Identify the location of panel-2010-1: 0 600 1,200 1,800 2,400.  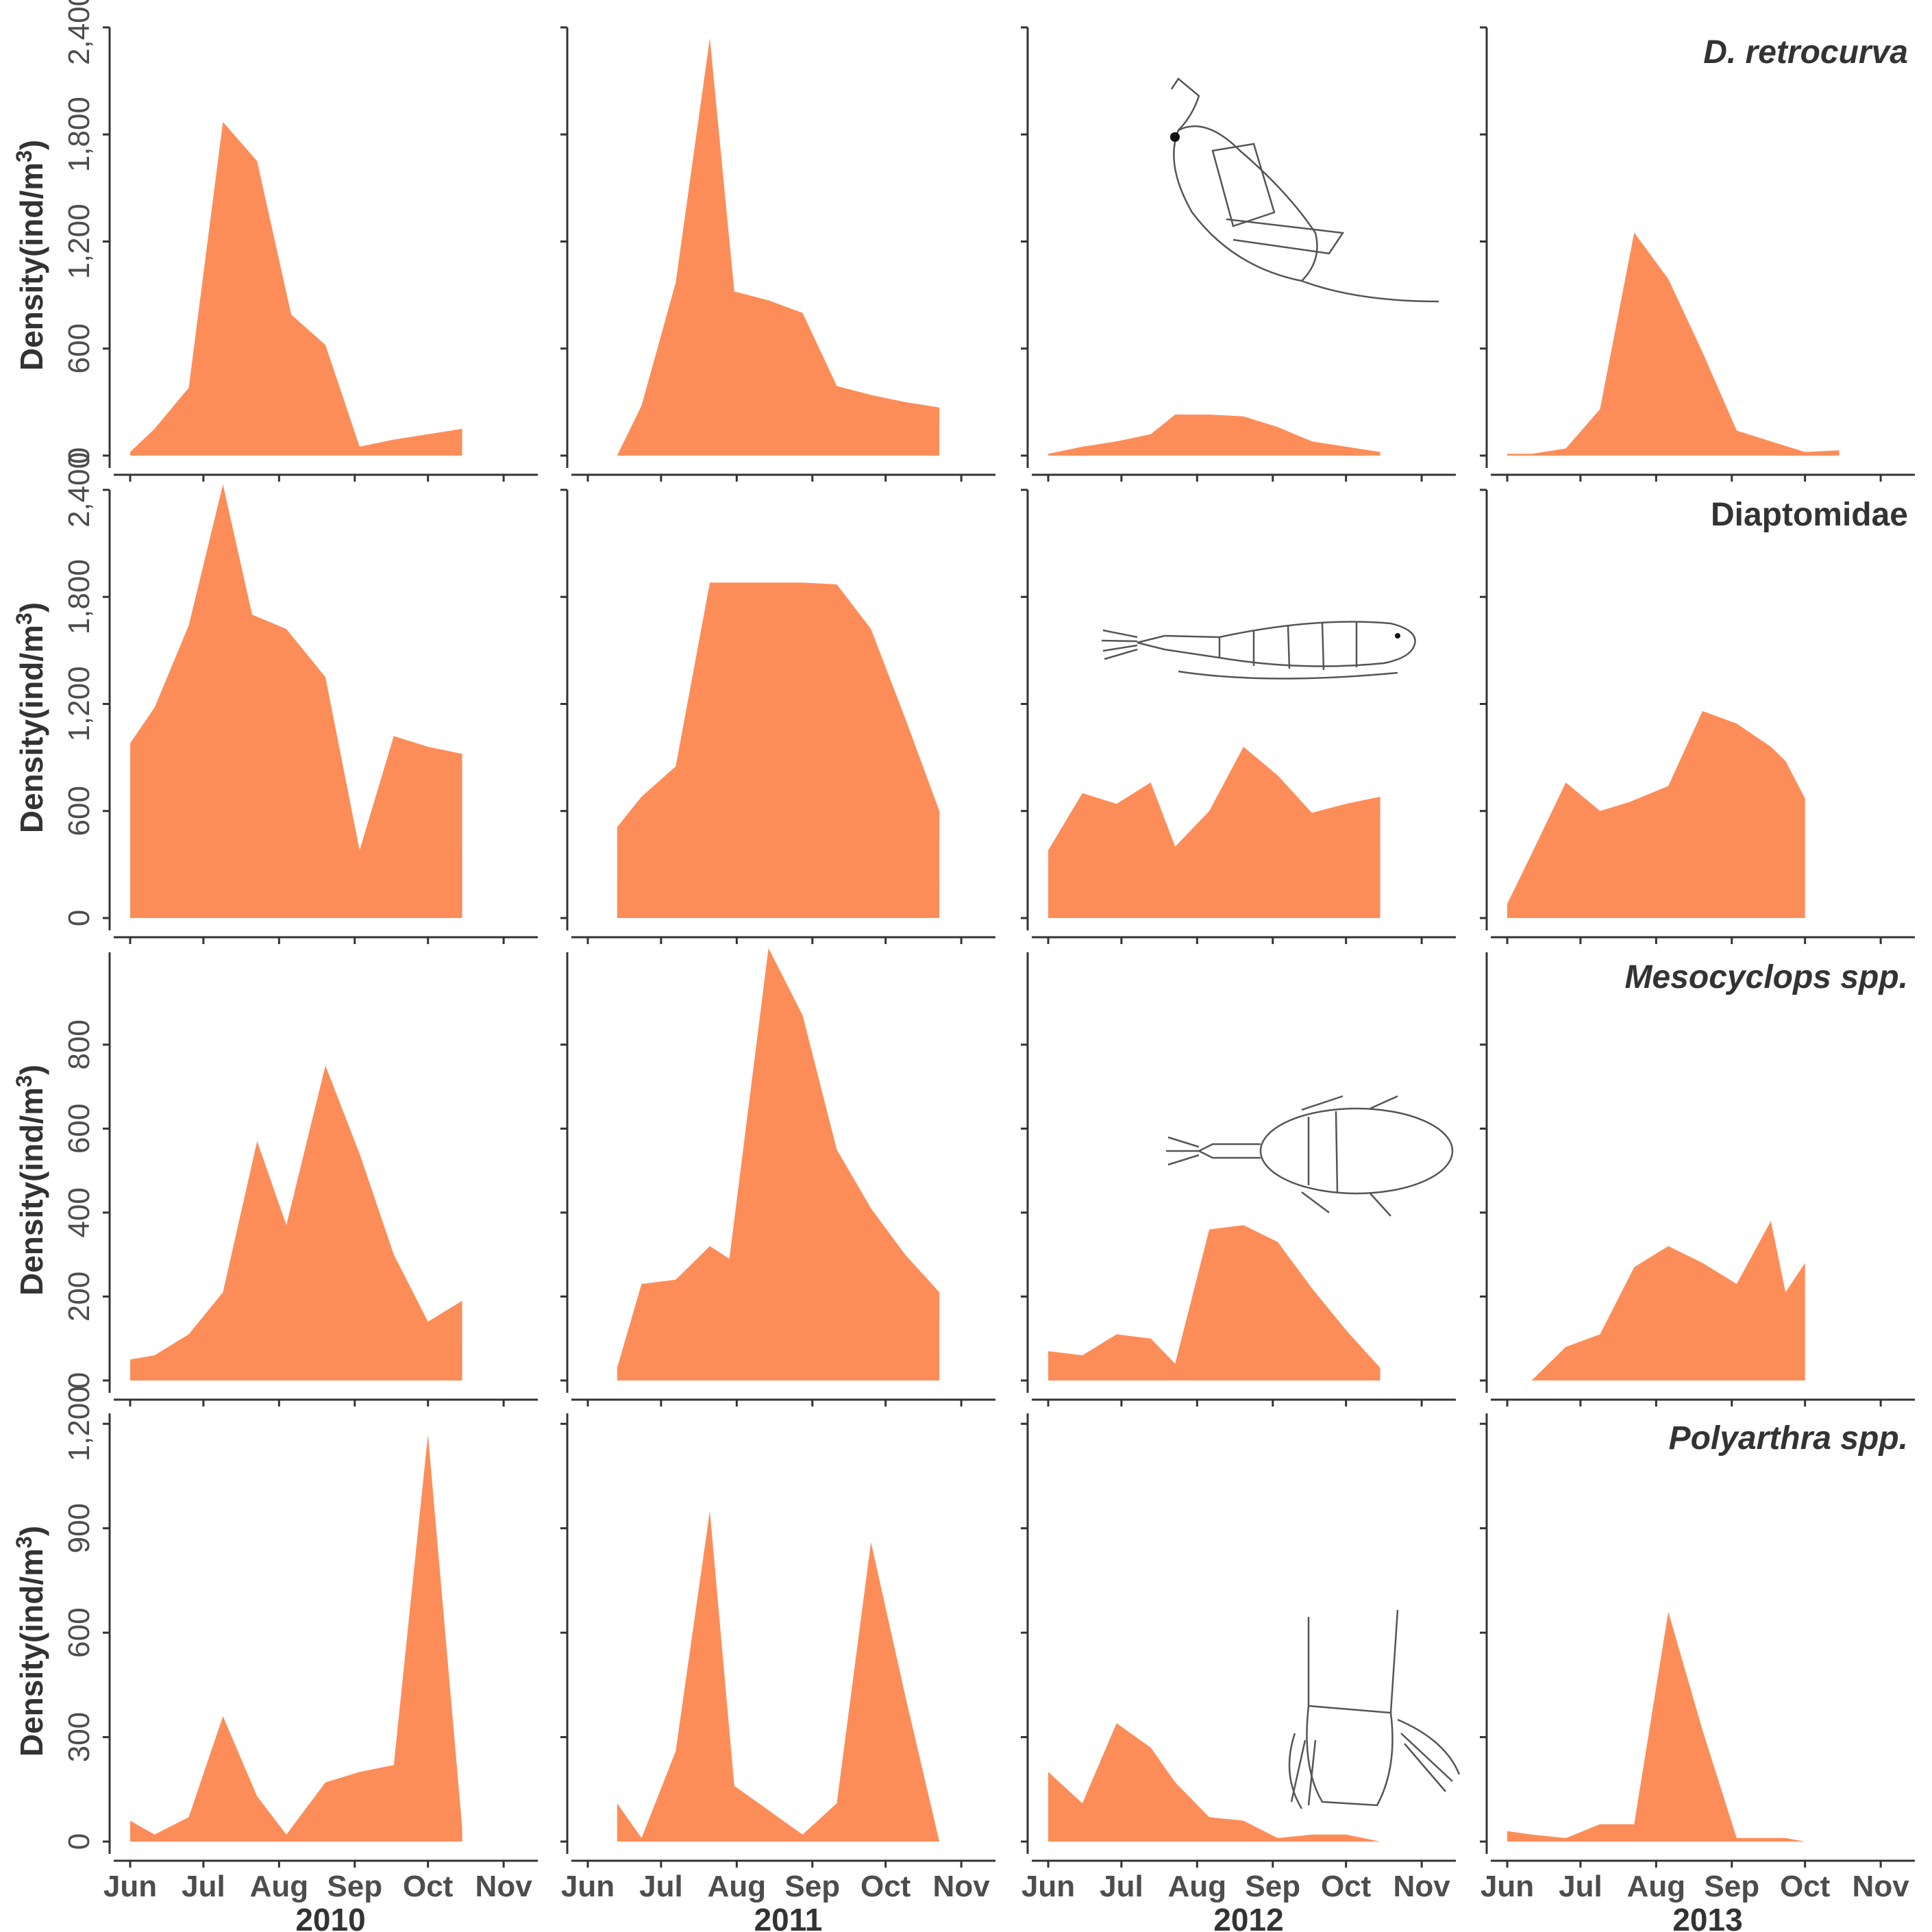
(300, 698).